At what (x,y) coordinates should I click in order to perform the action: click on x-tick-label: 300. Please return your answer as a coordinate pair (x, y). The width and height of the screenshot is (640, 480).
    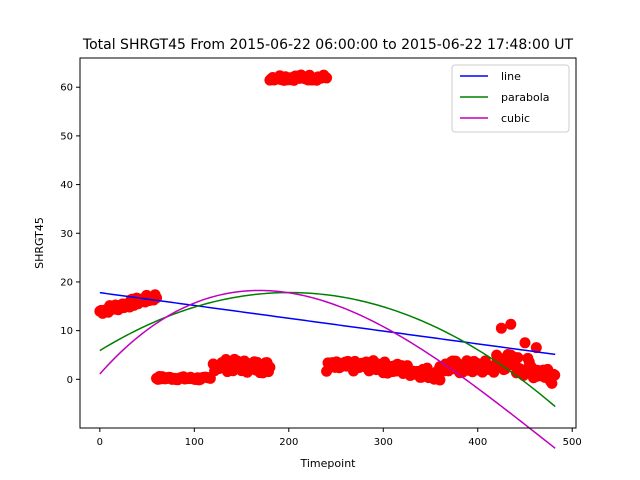
    Looking at the image, I should click on (383, 442).